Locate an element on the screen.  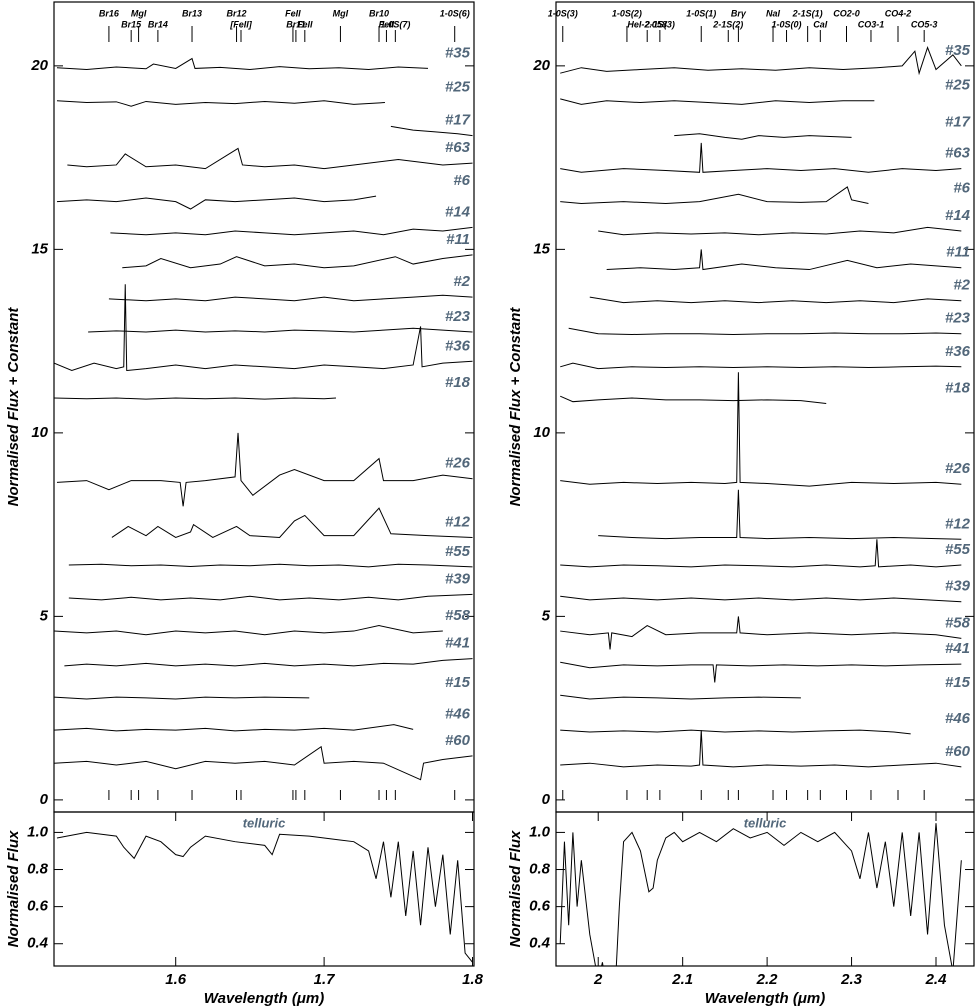
spectrum-label: #36 is located at coordinates (958, 351).